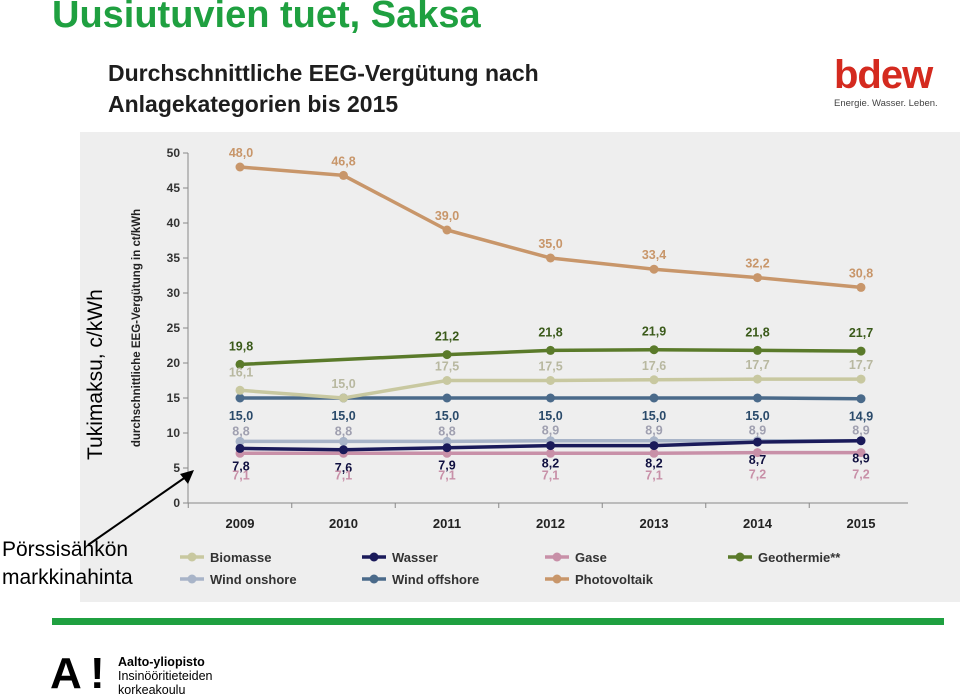 The height and width of the screenshot is (698, 960). I want to click on legend-swatch-dot-wind-onshore, so click(192, 579).